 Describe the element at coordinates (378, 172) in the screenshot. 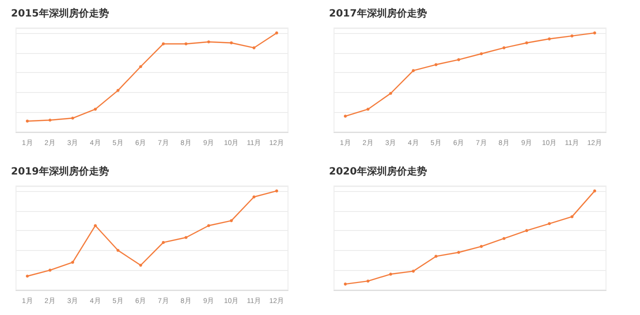

I see `chart-title: 2020年深圳房价走势` at that location.